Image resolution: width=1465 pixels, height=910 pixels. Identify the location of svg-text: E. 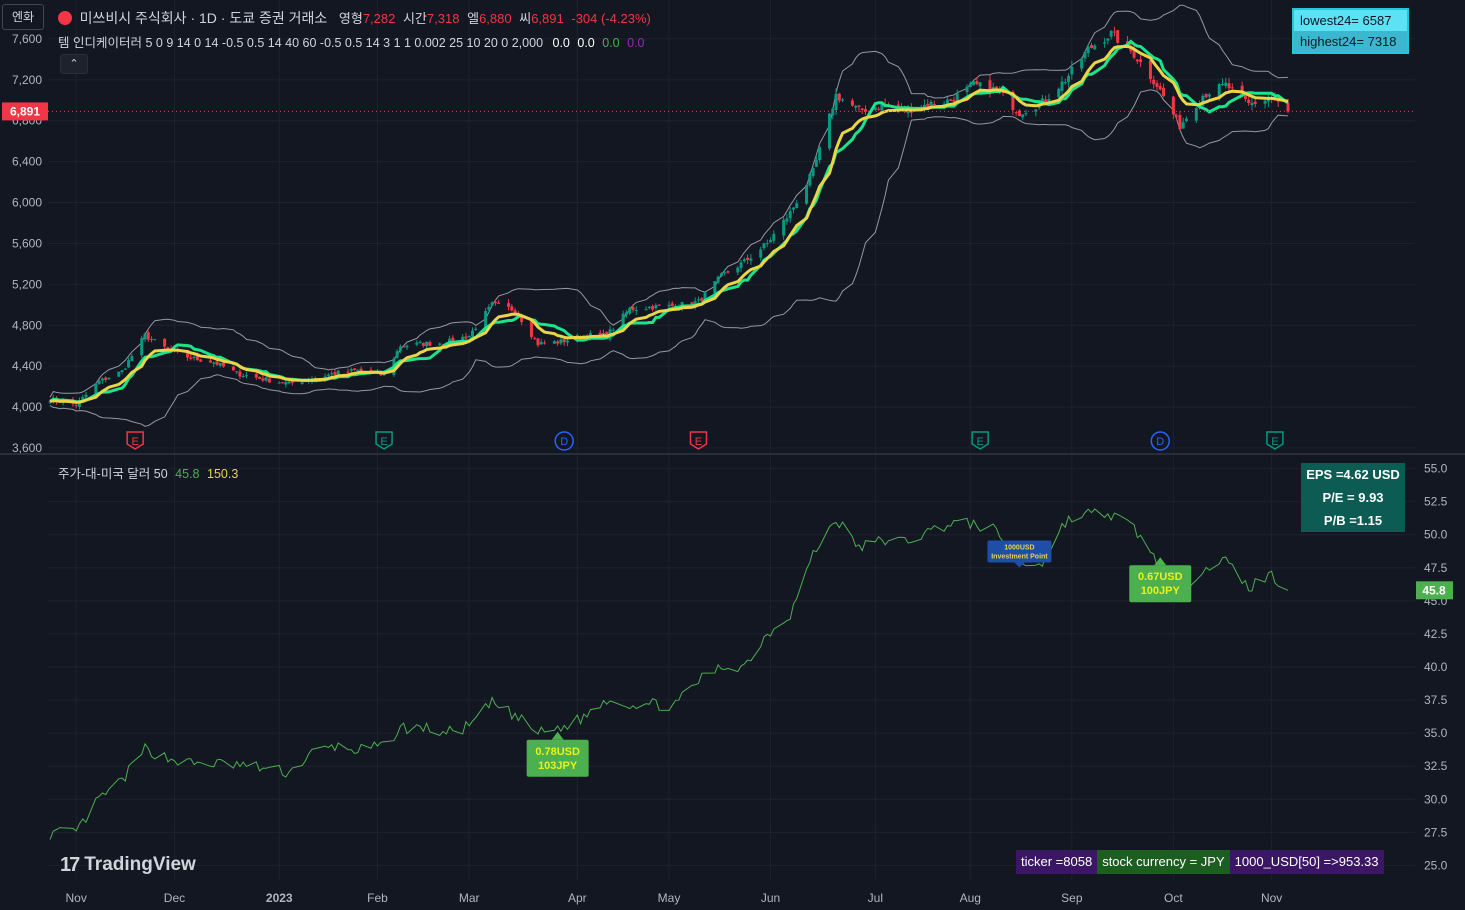
(1274, 442).